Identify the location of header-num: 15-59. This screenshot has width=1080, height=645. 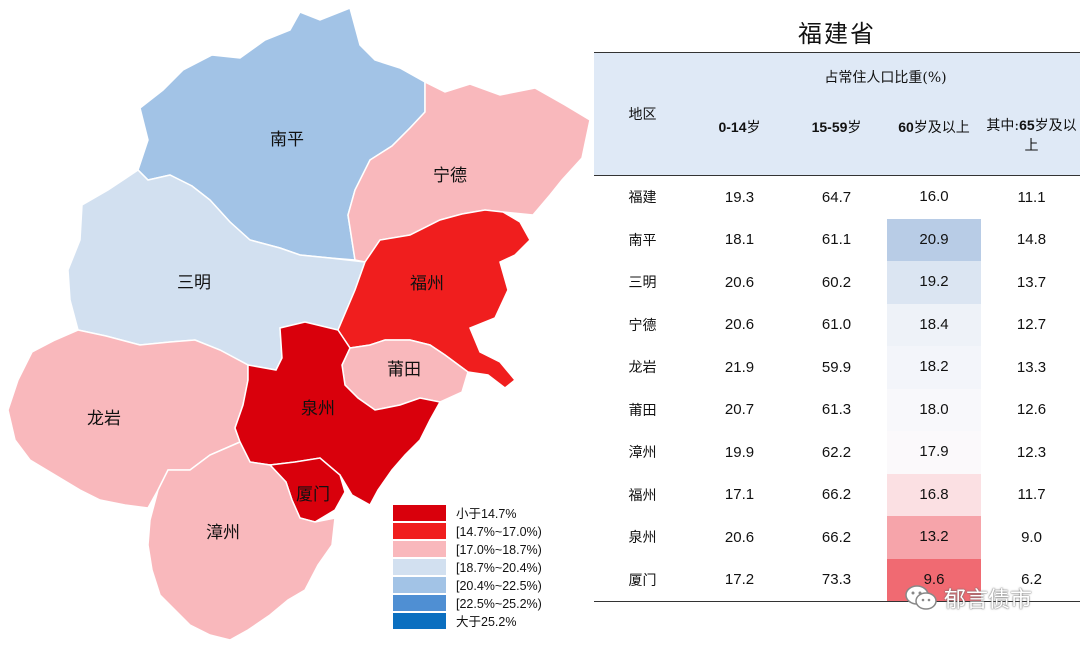
(829, 127).